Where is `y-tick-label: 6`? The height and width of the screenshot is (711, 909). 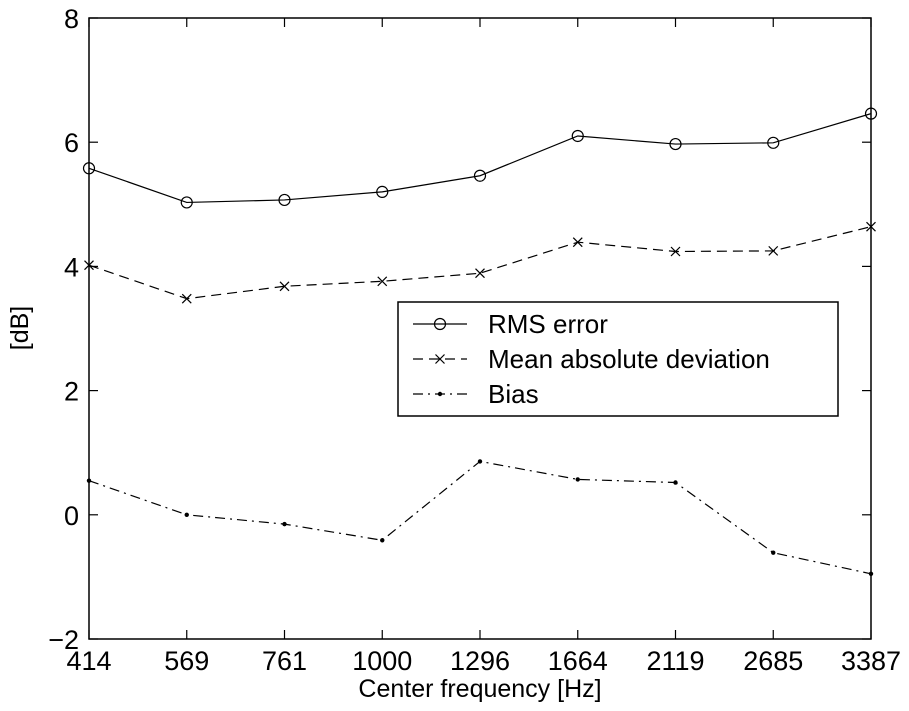 y-tick-label: 6 is located at coordinates (71, 143).